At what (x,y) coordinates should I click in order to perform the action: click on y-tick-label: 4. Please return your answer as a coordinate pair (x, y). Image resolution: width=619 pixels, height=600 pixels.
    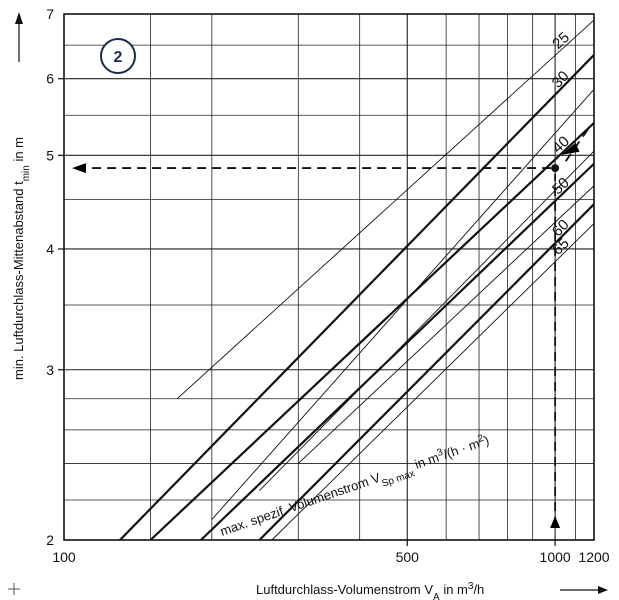
    Looking at the image, I should click on (50, 249).